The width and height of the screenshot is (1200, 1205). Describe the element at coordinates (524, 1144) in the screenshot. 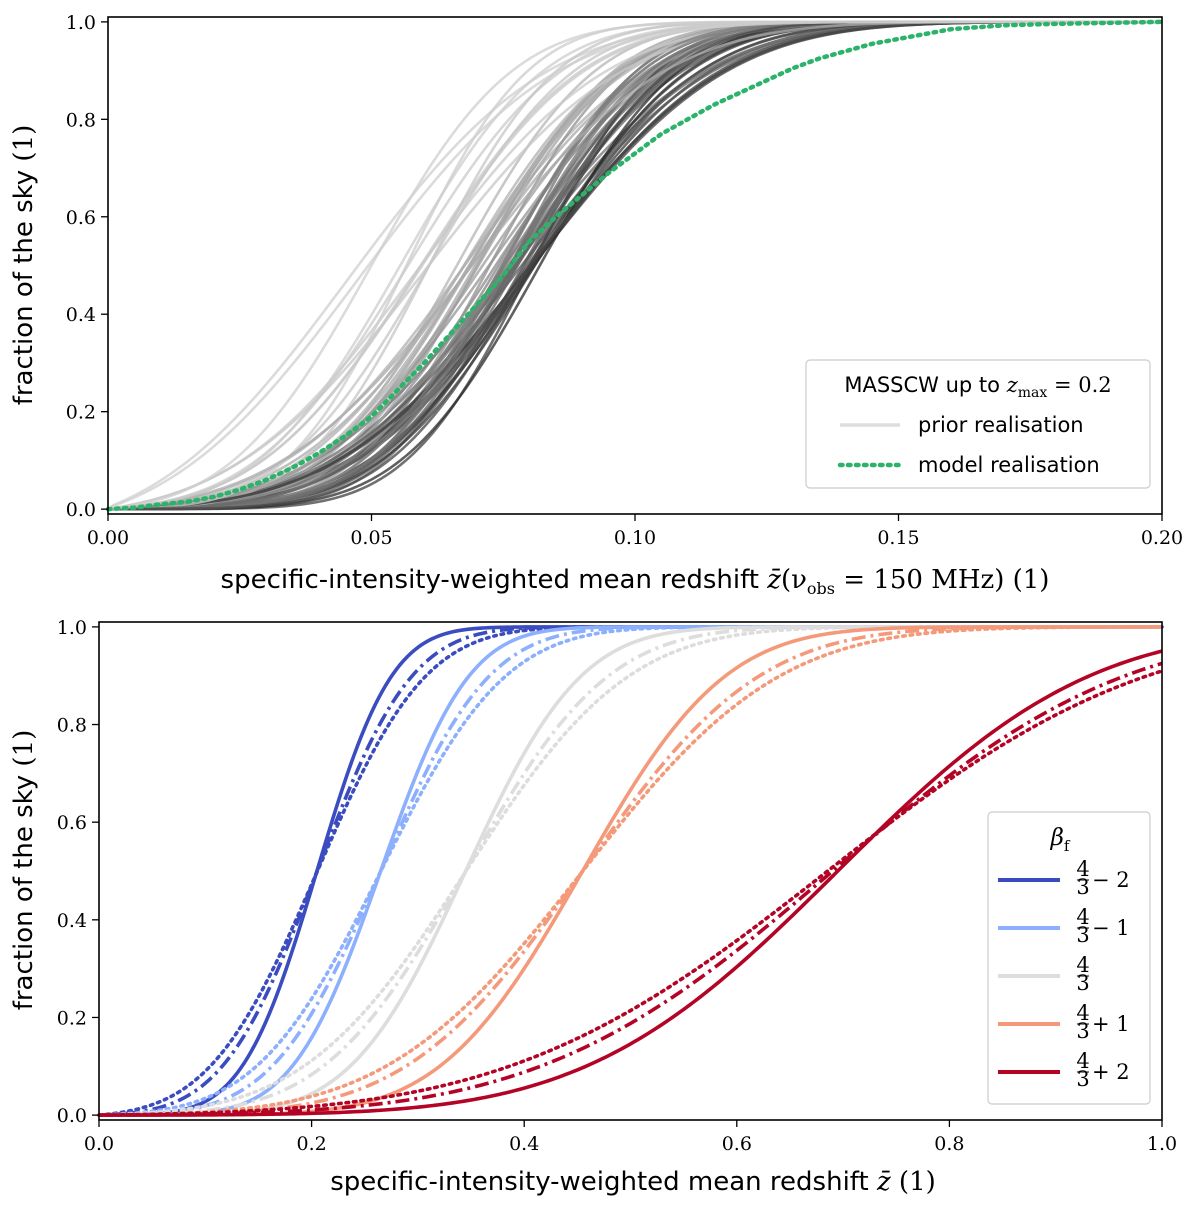

I see `bottom-xtick-label: 0.4` at that location.